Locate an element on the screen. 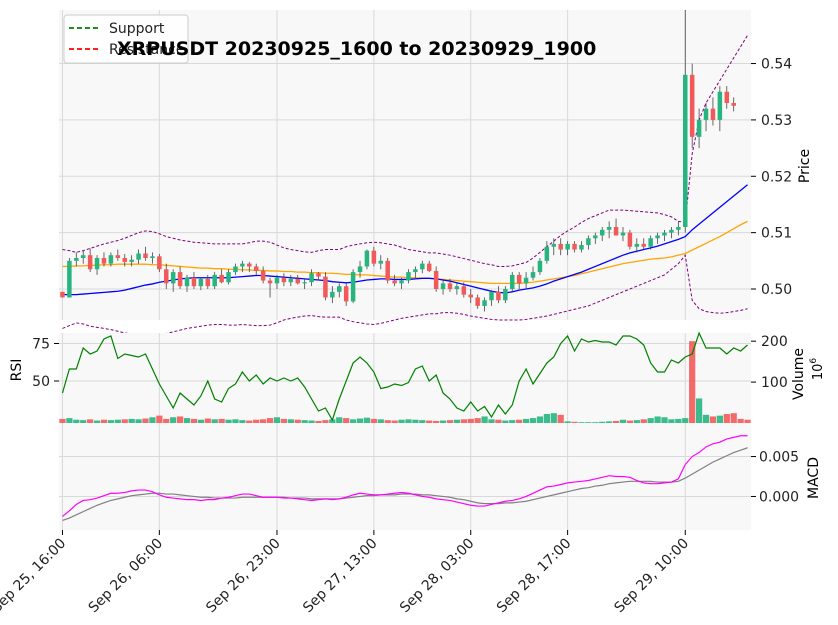 Image resolution: width=838 pixels, height=625 pixels. signal-line is located at coordinates (405, 484).